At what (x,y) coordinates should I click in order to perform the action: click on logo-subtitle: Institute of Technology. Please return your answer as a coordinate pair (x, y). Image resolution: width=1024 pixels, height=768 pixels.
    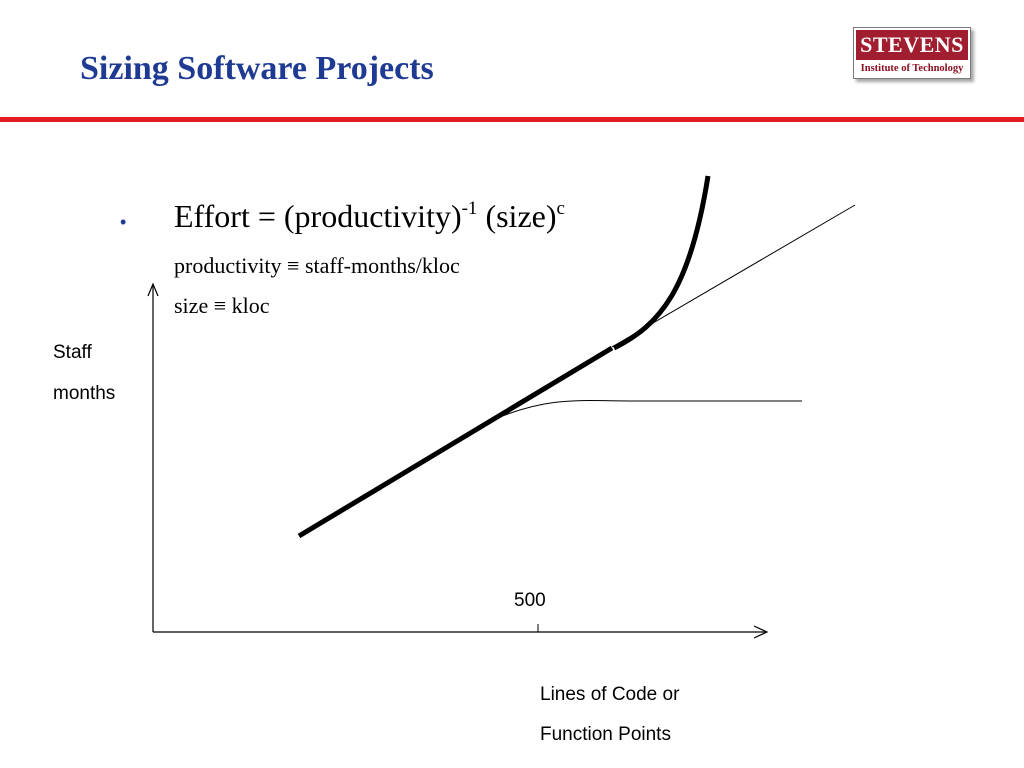
    Looking at the image, I should click on (912, 68).